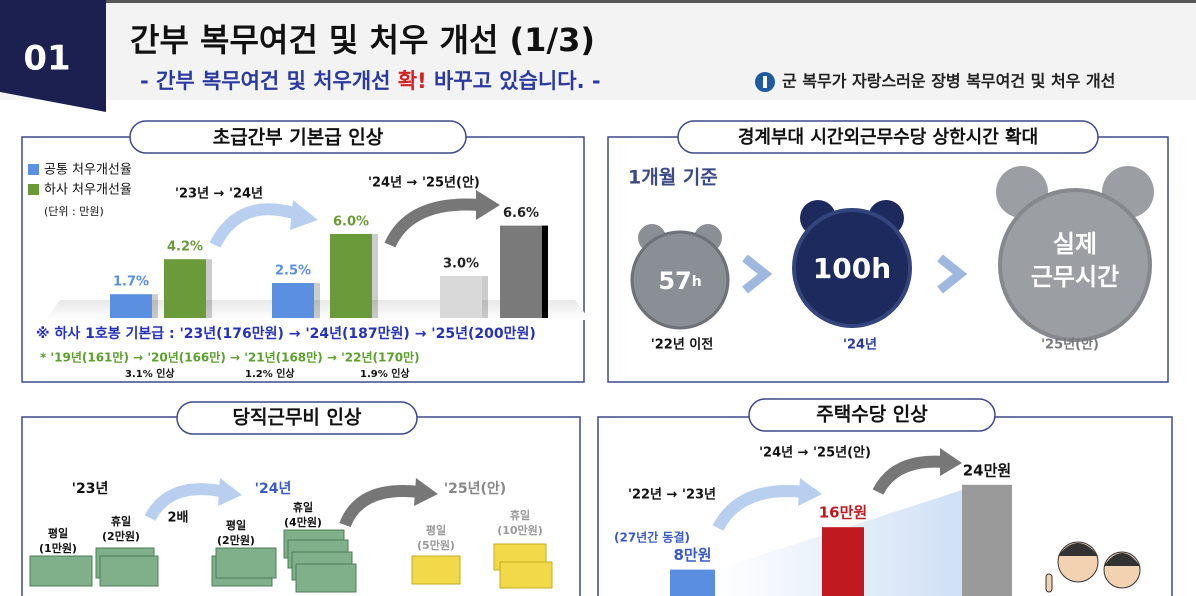 The height and width of the screenshot is (596, 1196). Describe the element at coordinates (58, 548) in the screenshot. I see `item-amount: (1만원)` at that location.